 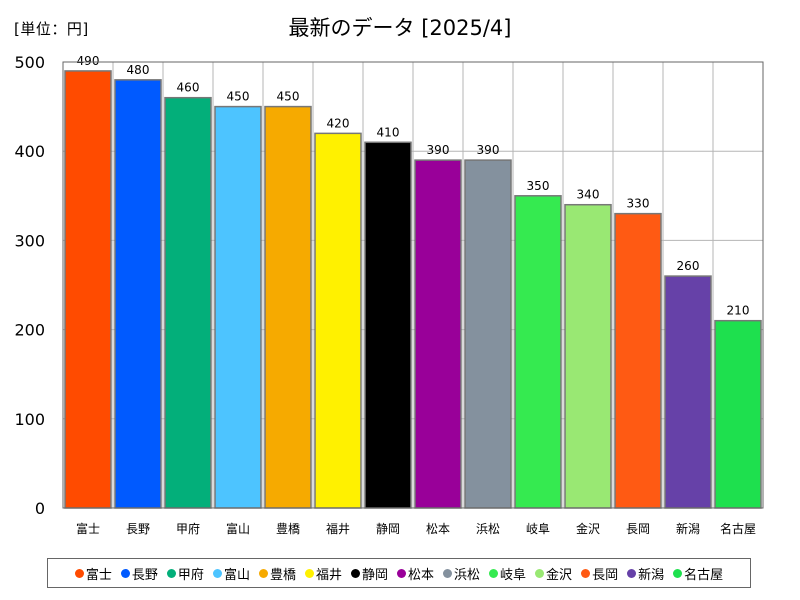 I want to click on x-tick-label: 金沢, so click(x=588, y=528).